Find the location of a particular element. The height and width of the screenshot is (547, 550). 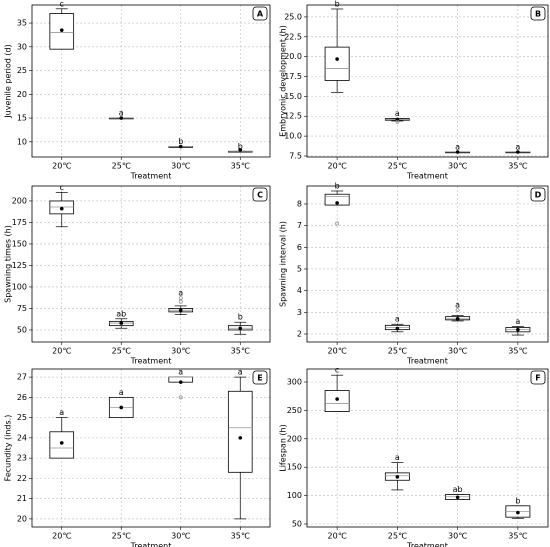

panel-label: D is located at coordinates (538, 195).